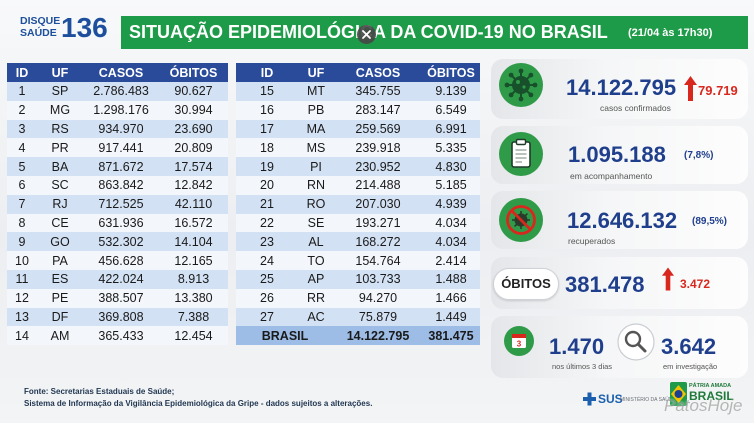 Image resolution: width=754 pixels, height=423 pixels. I want to click on cell-cases: 456.628, so click(121, 260).